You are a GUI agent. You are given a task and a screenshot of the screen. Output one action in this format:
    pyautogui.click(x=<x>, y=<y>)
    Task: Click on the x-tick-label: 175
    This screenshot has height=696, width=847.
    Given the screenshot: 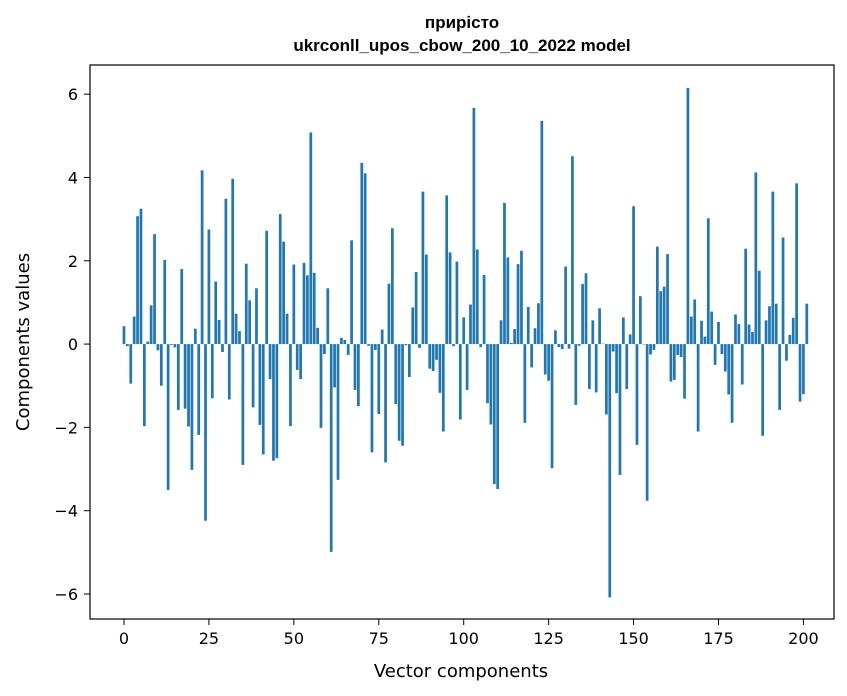 What is the action you would take?
    pyautogui.click(x=718, y=638)
    